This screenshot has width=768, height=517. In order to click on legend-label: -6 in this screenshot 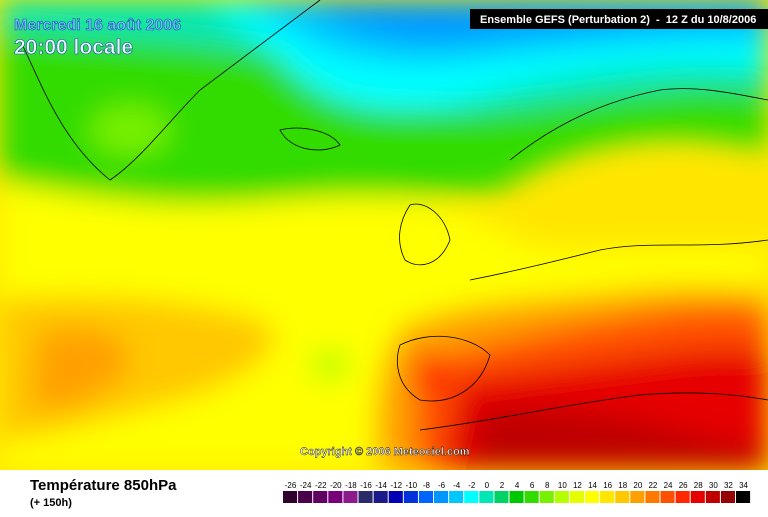, I will do `click(442, 485)`.